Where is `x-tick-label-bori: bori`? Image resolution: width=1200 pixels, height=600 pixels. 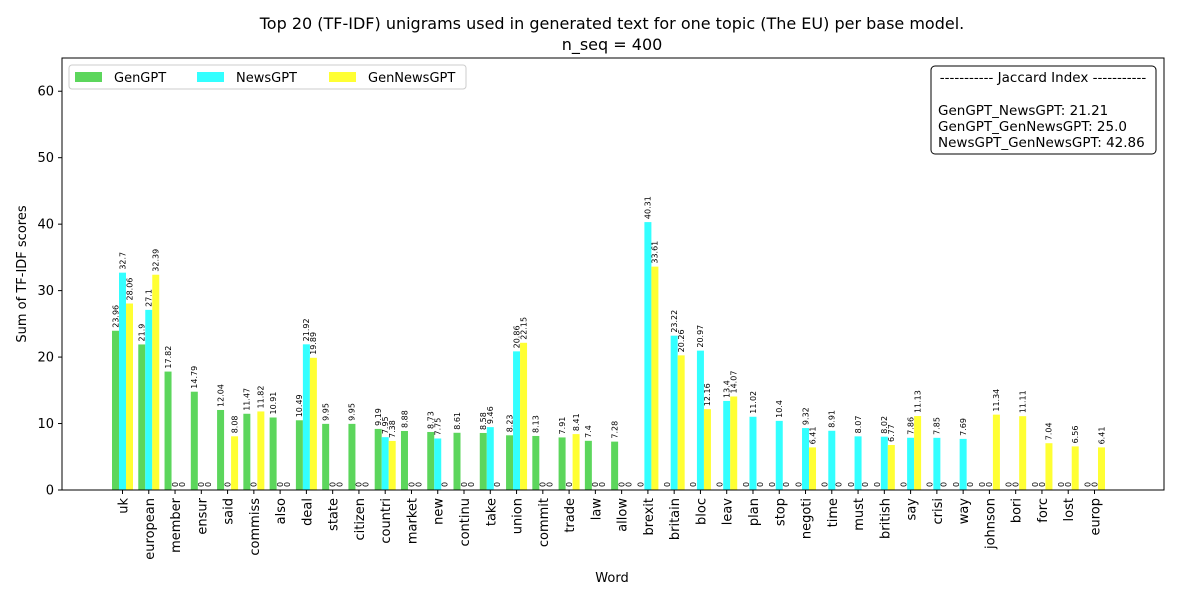
x-tick-label-bori: bori is located at coordinates (1017, 510).